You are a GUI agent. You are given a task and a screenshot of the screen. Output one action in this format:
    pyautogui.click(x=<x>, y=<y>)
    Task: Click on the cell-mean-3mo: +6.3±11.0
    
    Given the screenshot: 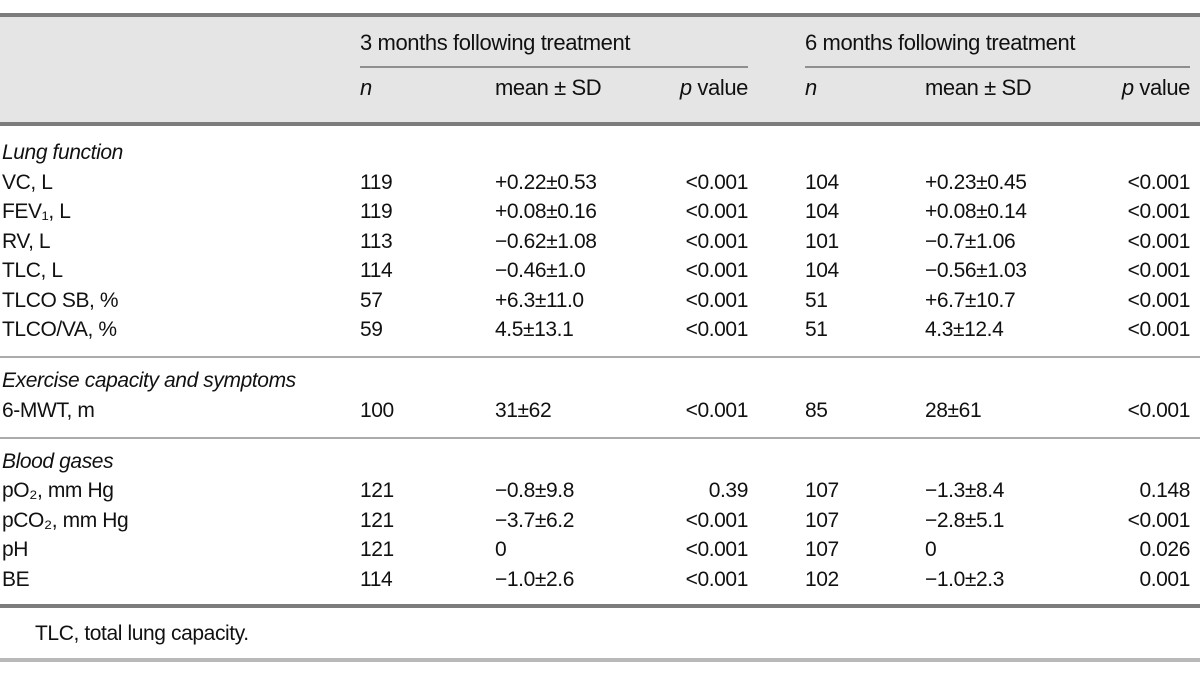 What is the action you would take?
    pyautogui.click(x=539, y=300)
    